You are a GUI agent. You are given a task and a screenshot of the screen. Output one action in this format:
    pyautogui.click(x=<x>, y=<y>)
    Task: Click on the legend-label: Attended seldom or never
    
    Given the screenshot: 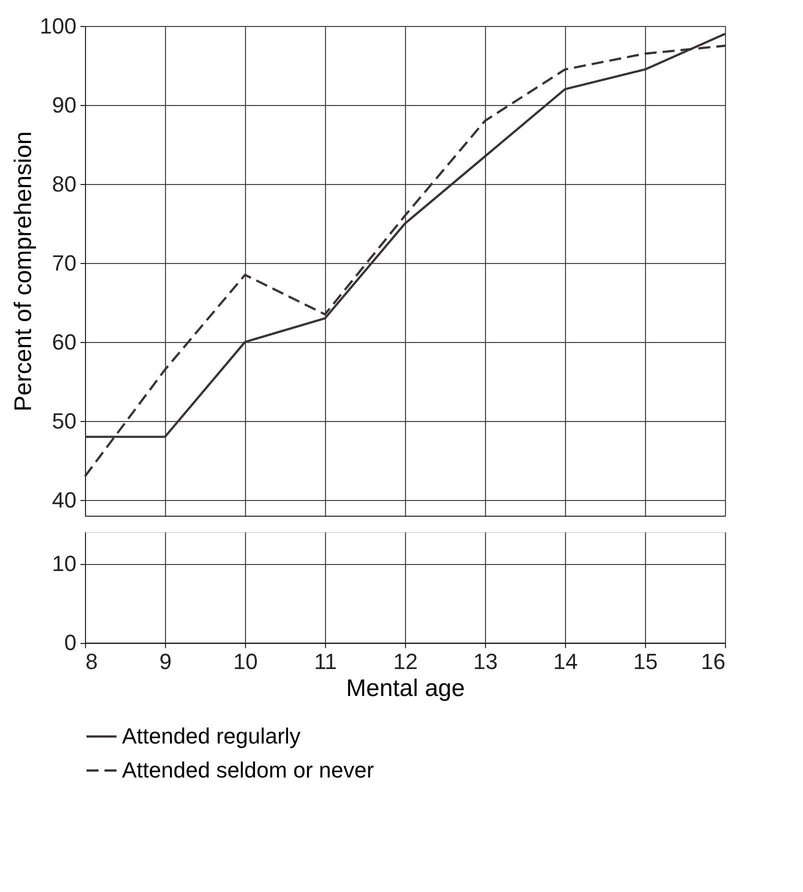 What is the action you would take?
    pyautogui.click(x=248, y=770)
    